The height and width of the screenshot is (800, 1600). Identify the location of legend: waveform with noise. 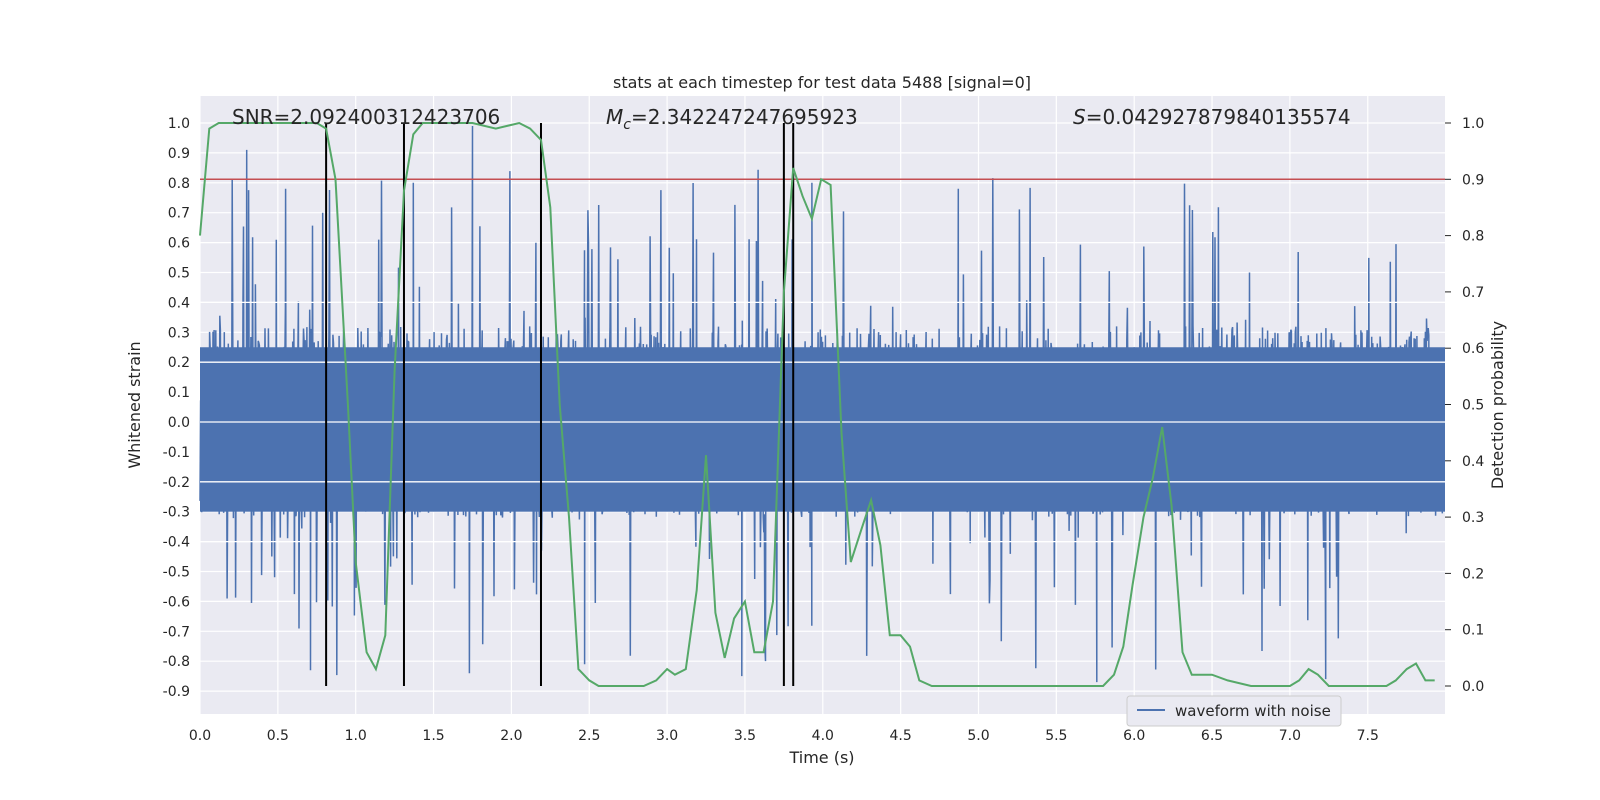
(1234, 711).